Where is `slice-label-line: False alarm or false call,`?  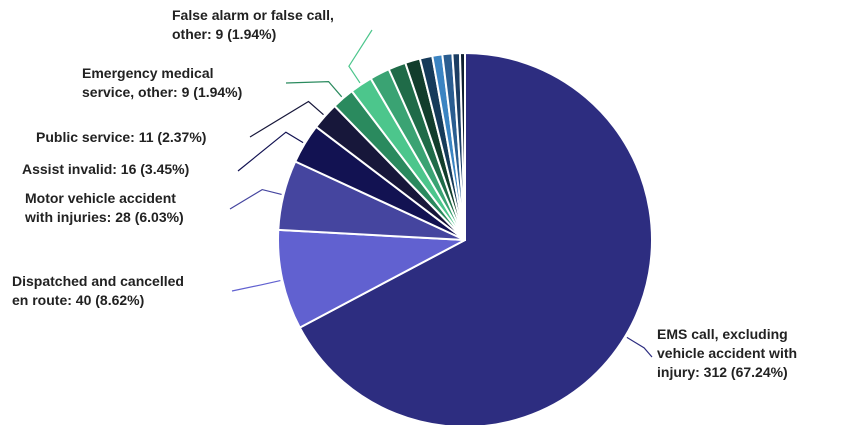
slice-label-line: False alarm or false call, is located at coordinates (253, 15).